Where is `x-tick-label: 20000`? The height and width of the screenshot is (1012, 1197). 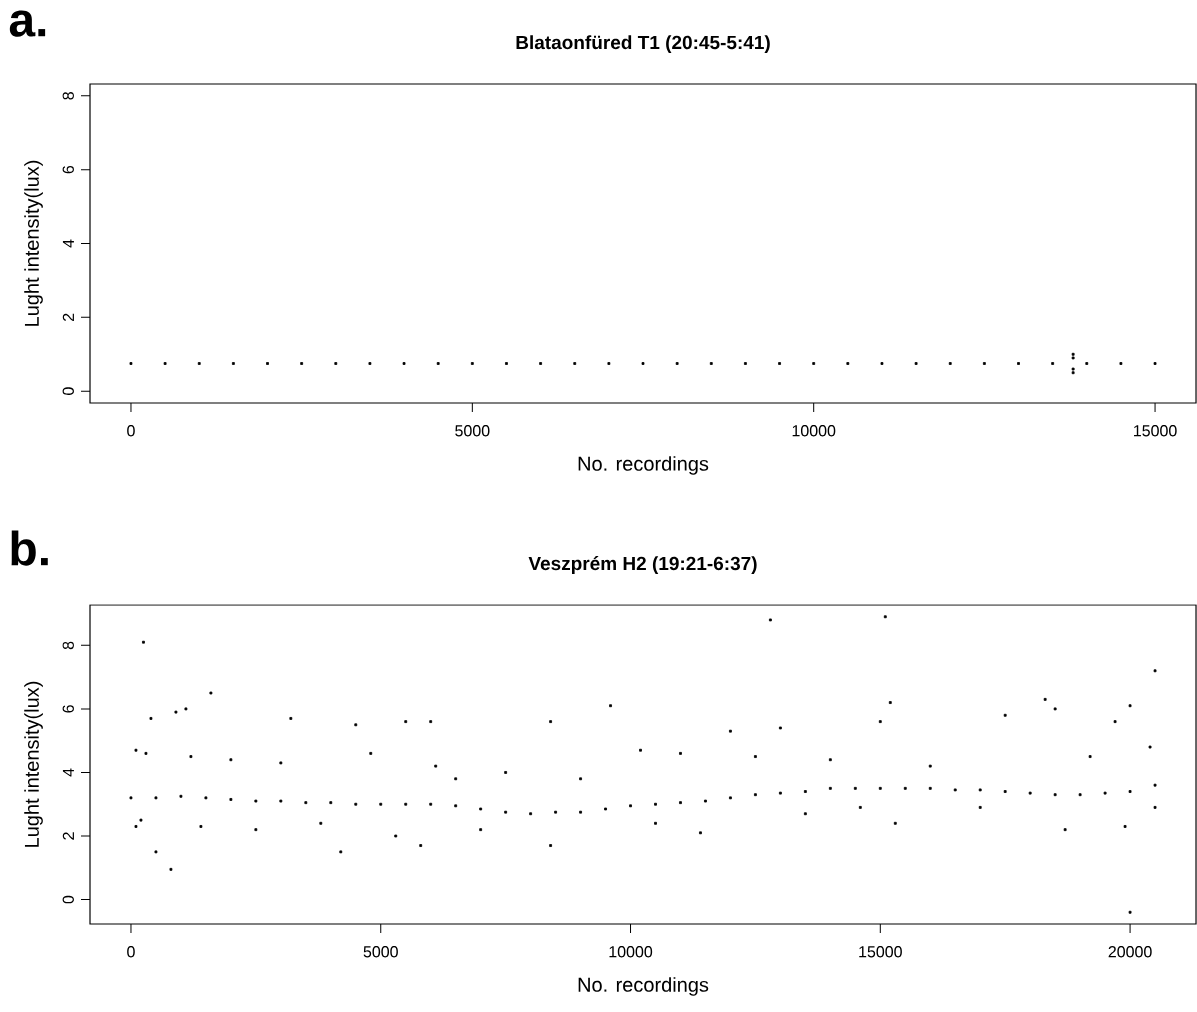 x-tick-label: 20000 is located at coordinates (1130, 952).